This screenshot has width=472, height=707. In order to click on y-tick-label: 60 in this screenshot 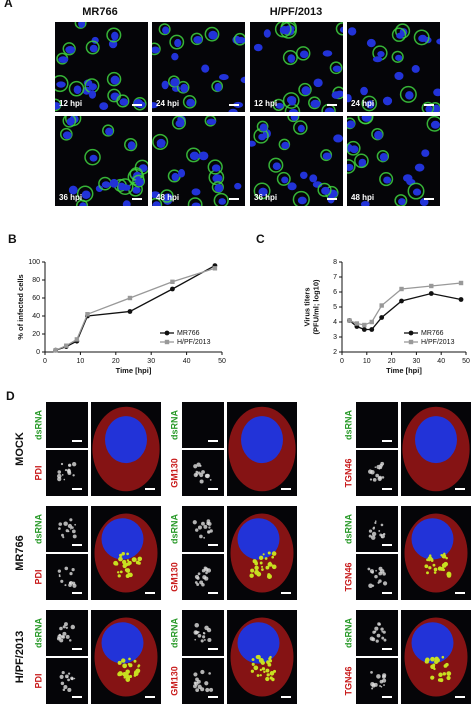, I will do `click(36, 298)`.